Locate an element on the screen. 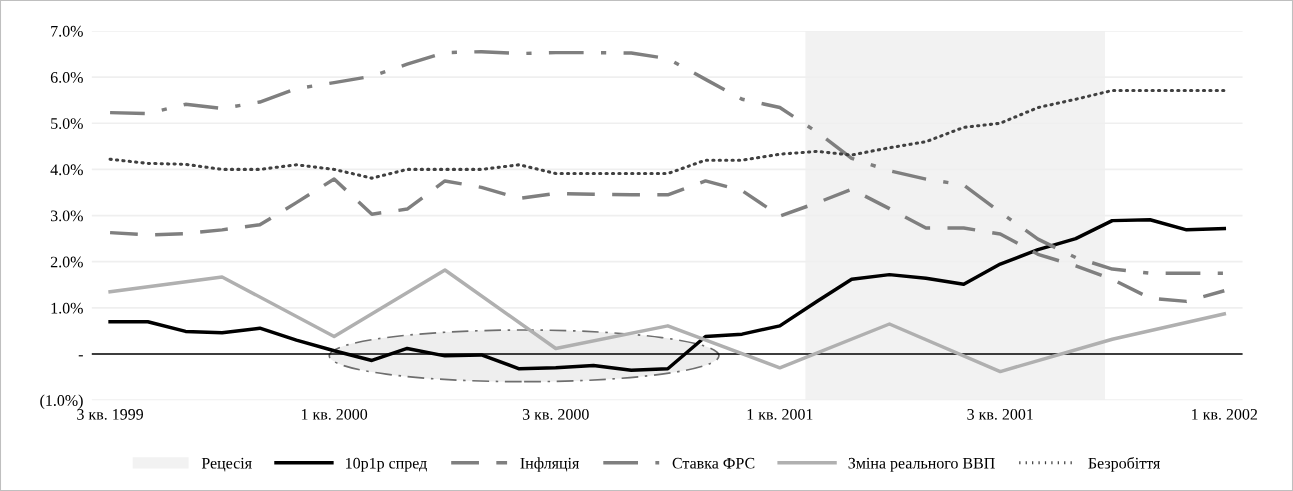  y-tick-label: 1.0% is located at coordinates (67, 308).